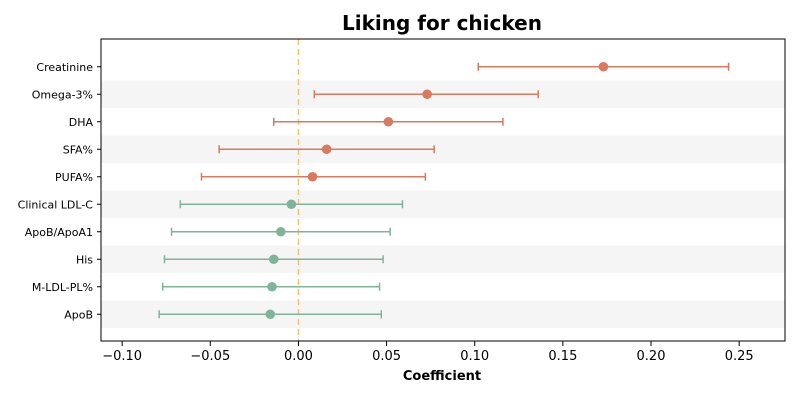  What do you see at coordinates (210, 356) in the screenshot?
I see `x-tick-label: −0.05` at bounding box center [210, 356].